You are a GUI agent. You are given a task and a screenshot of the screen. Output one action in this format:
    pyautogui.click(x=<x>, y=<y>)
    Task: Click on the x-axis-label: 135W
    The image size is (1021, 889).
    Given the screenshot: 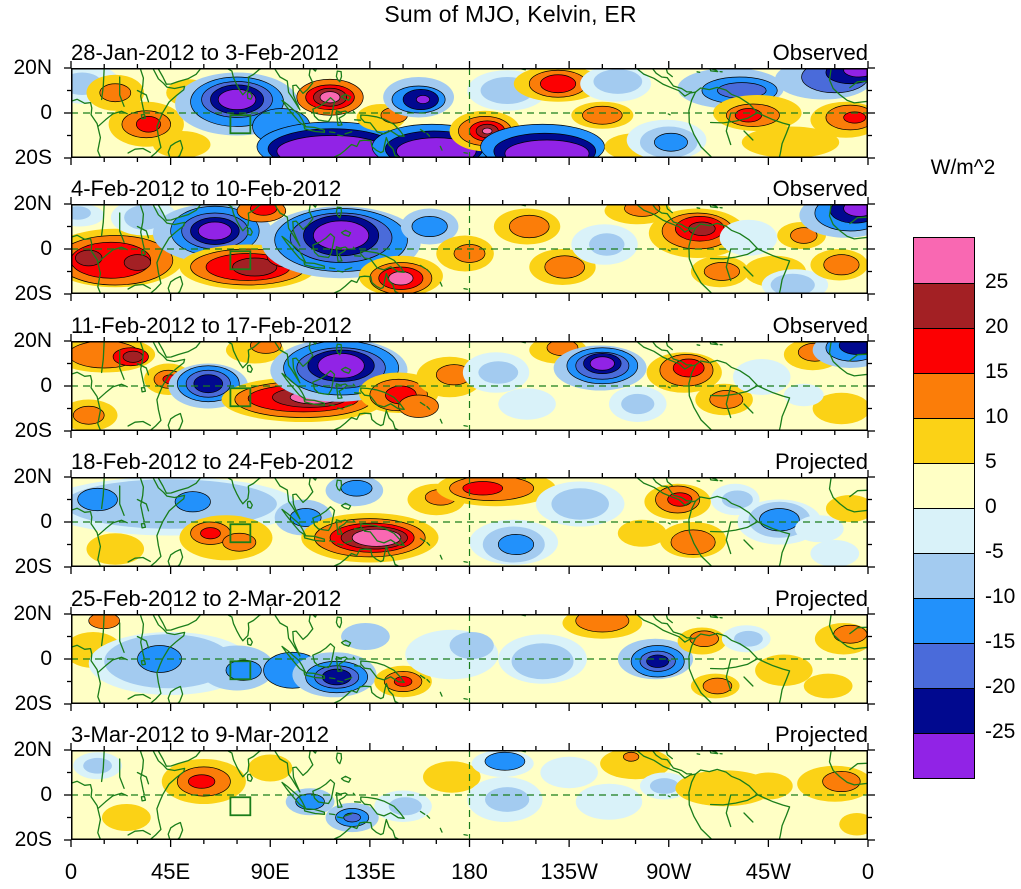 What is the action you would take?
    pyautogui.click(x=569, y=871)
    